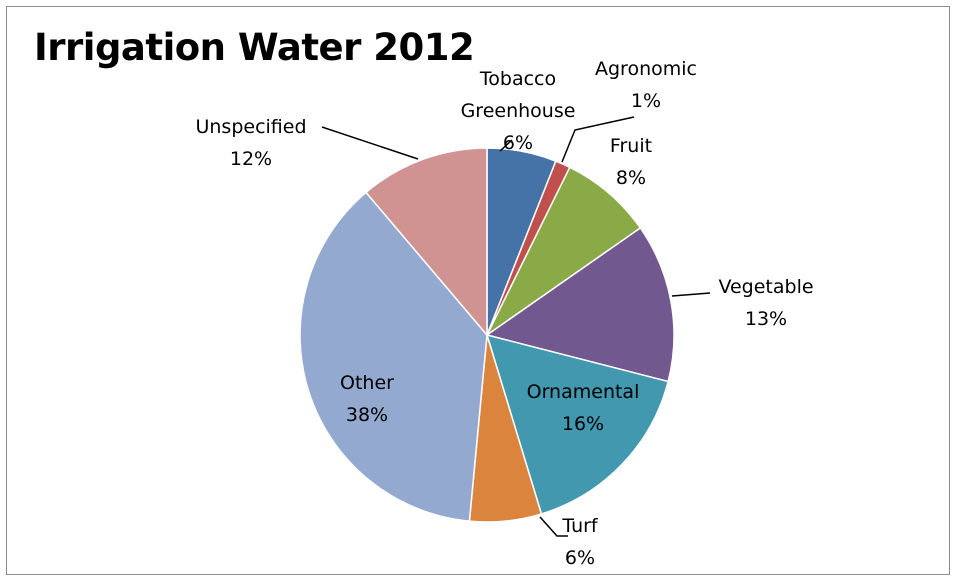 This screenshot has height=577, width=958. I want to click on pie-slice-ornamental, so click(577, 424).